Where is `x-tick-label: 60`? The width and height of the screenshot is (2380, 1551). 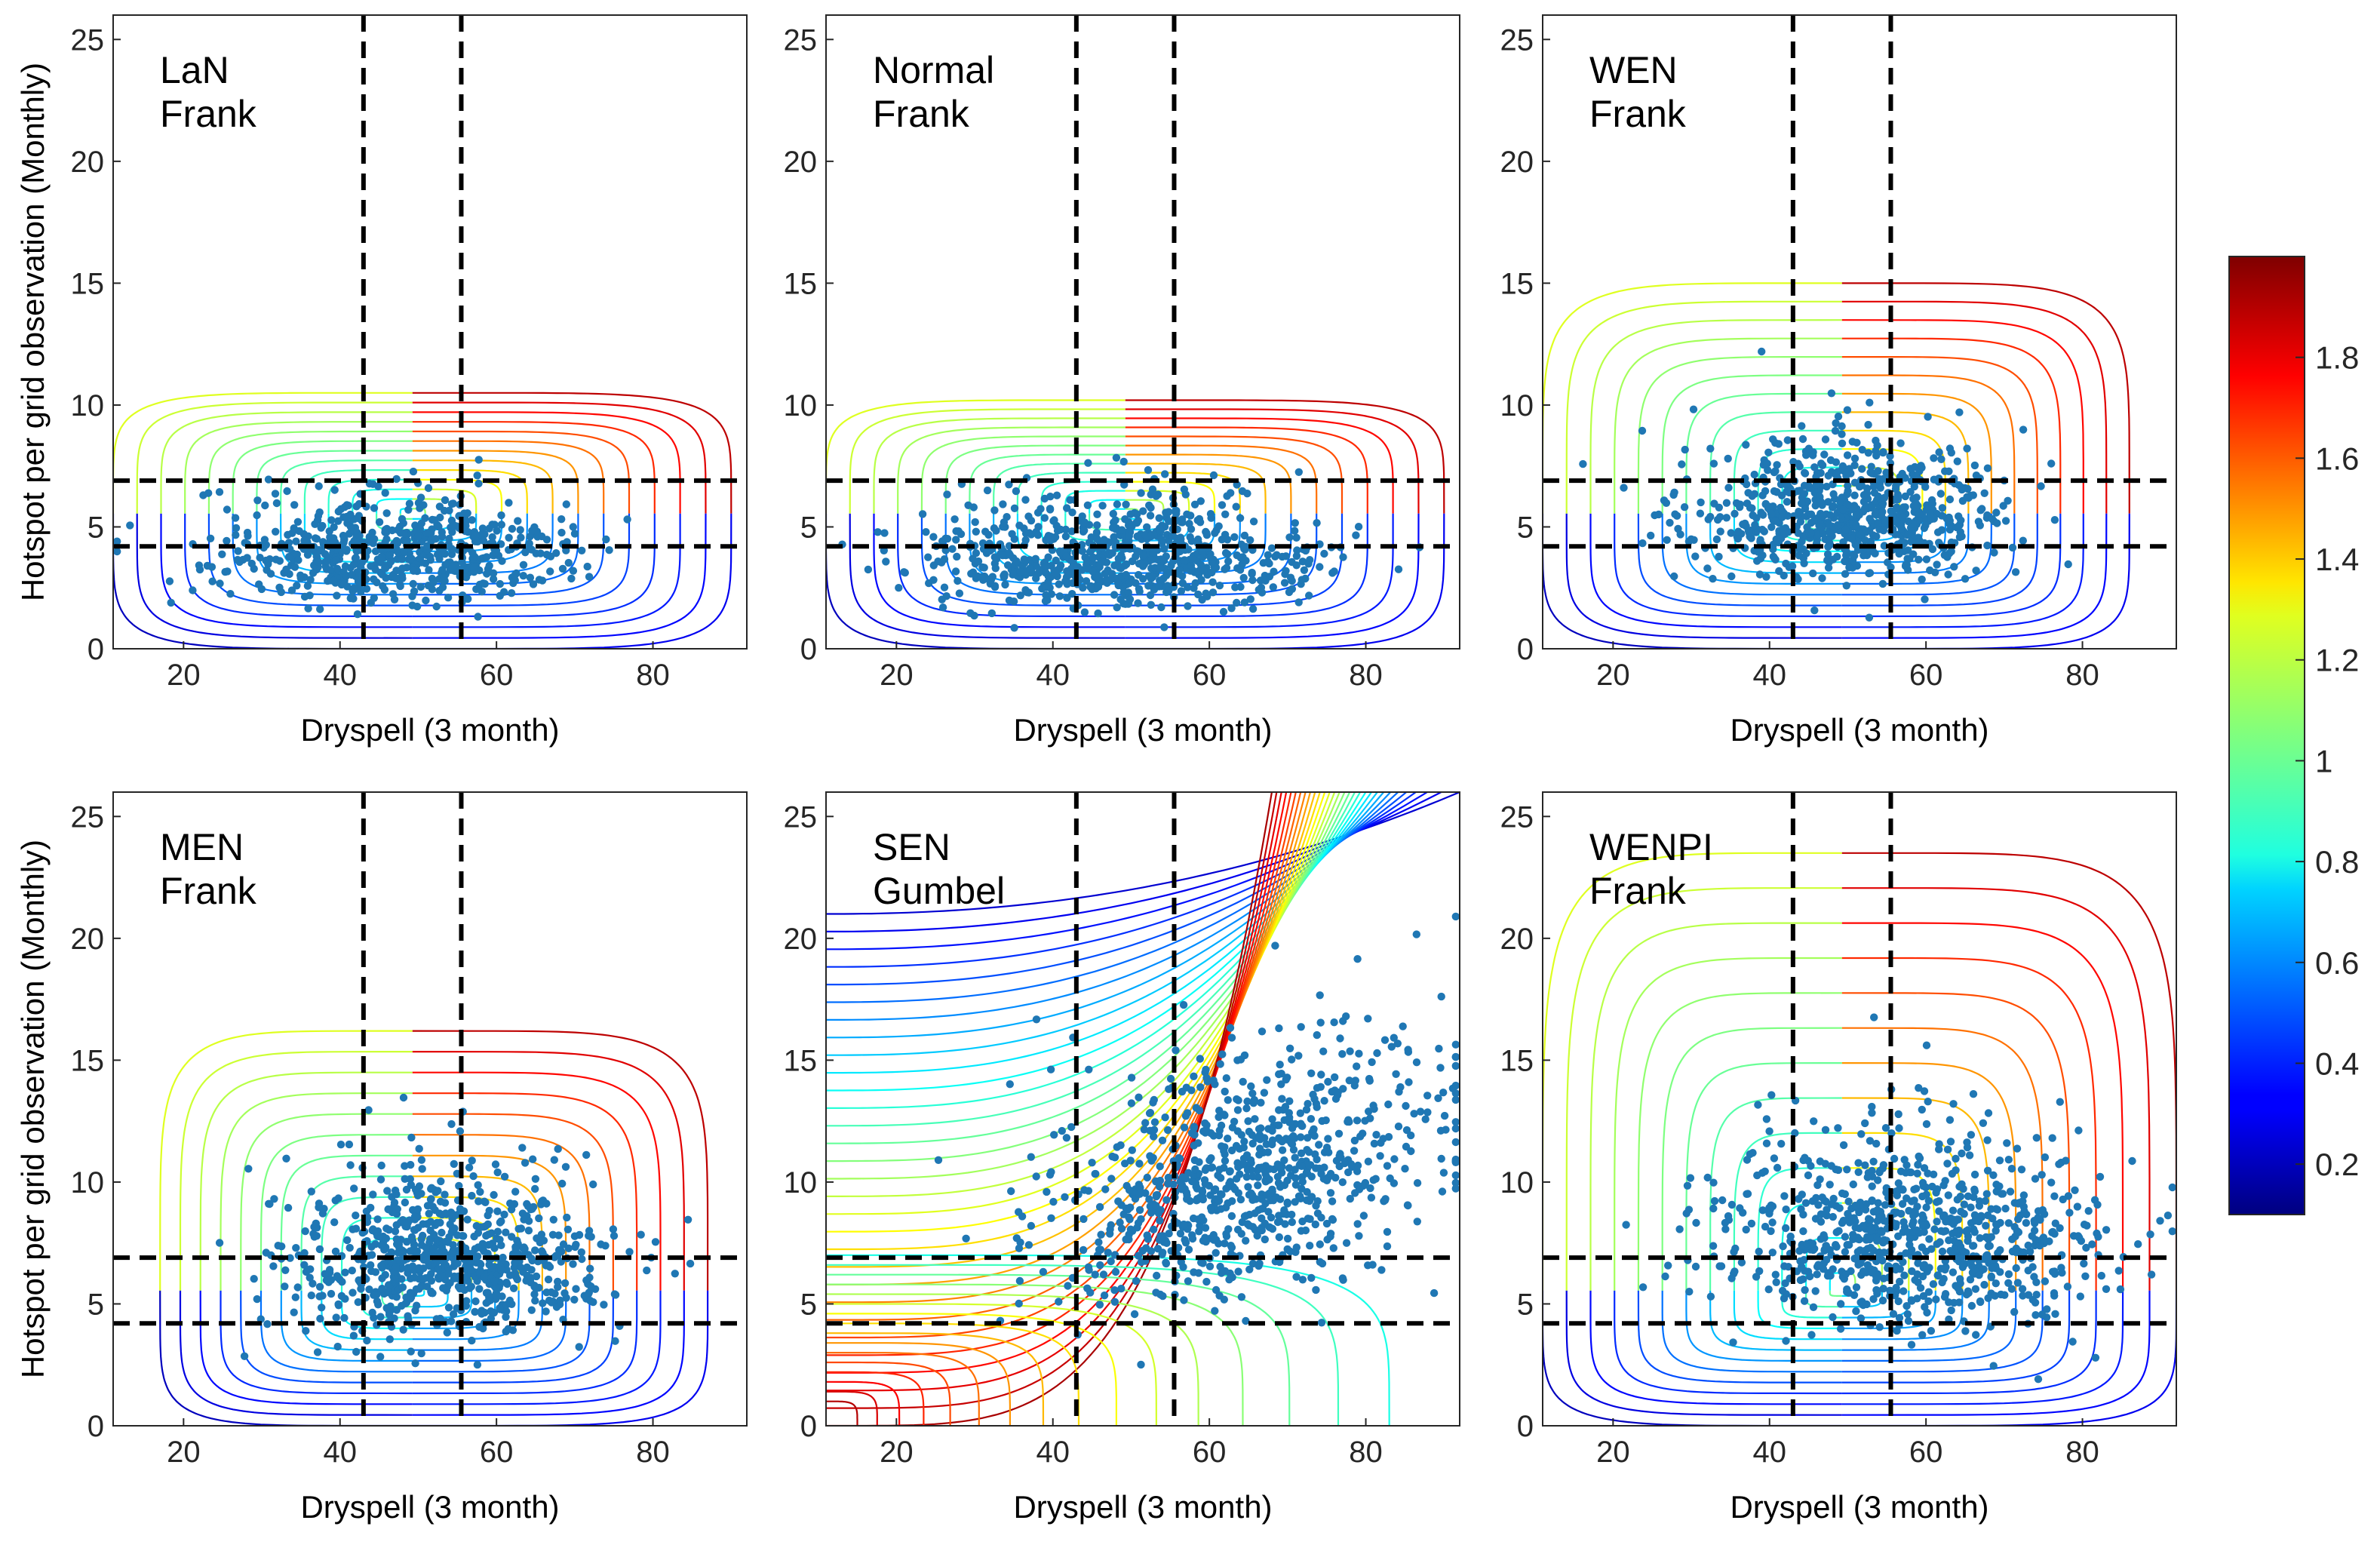
x-tick-label: 60 is located at coordinates (497, 675).